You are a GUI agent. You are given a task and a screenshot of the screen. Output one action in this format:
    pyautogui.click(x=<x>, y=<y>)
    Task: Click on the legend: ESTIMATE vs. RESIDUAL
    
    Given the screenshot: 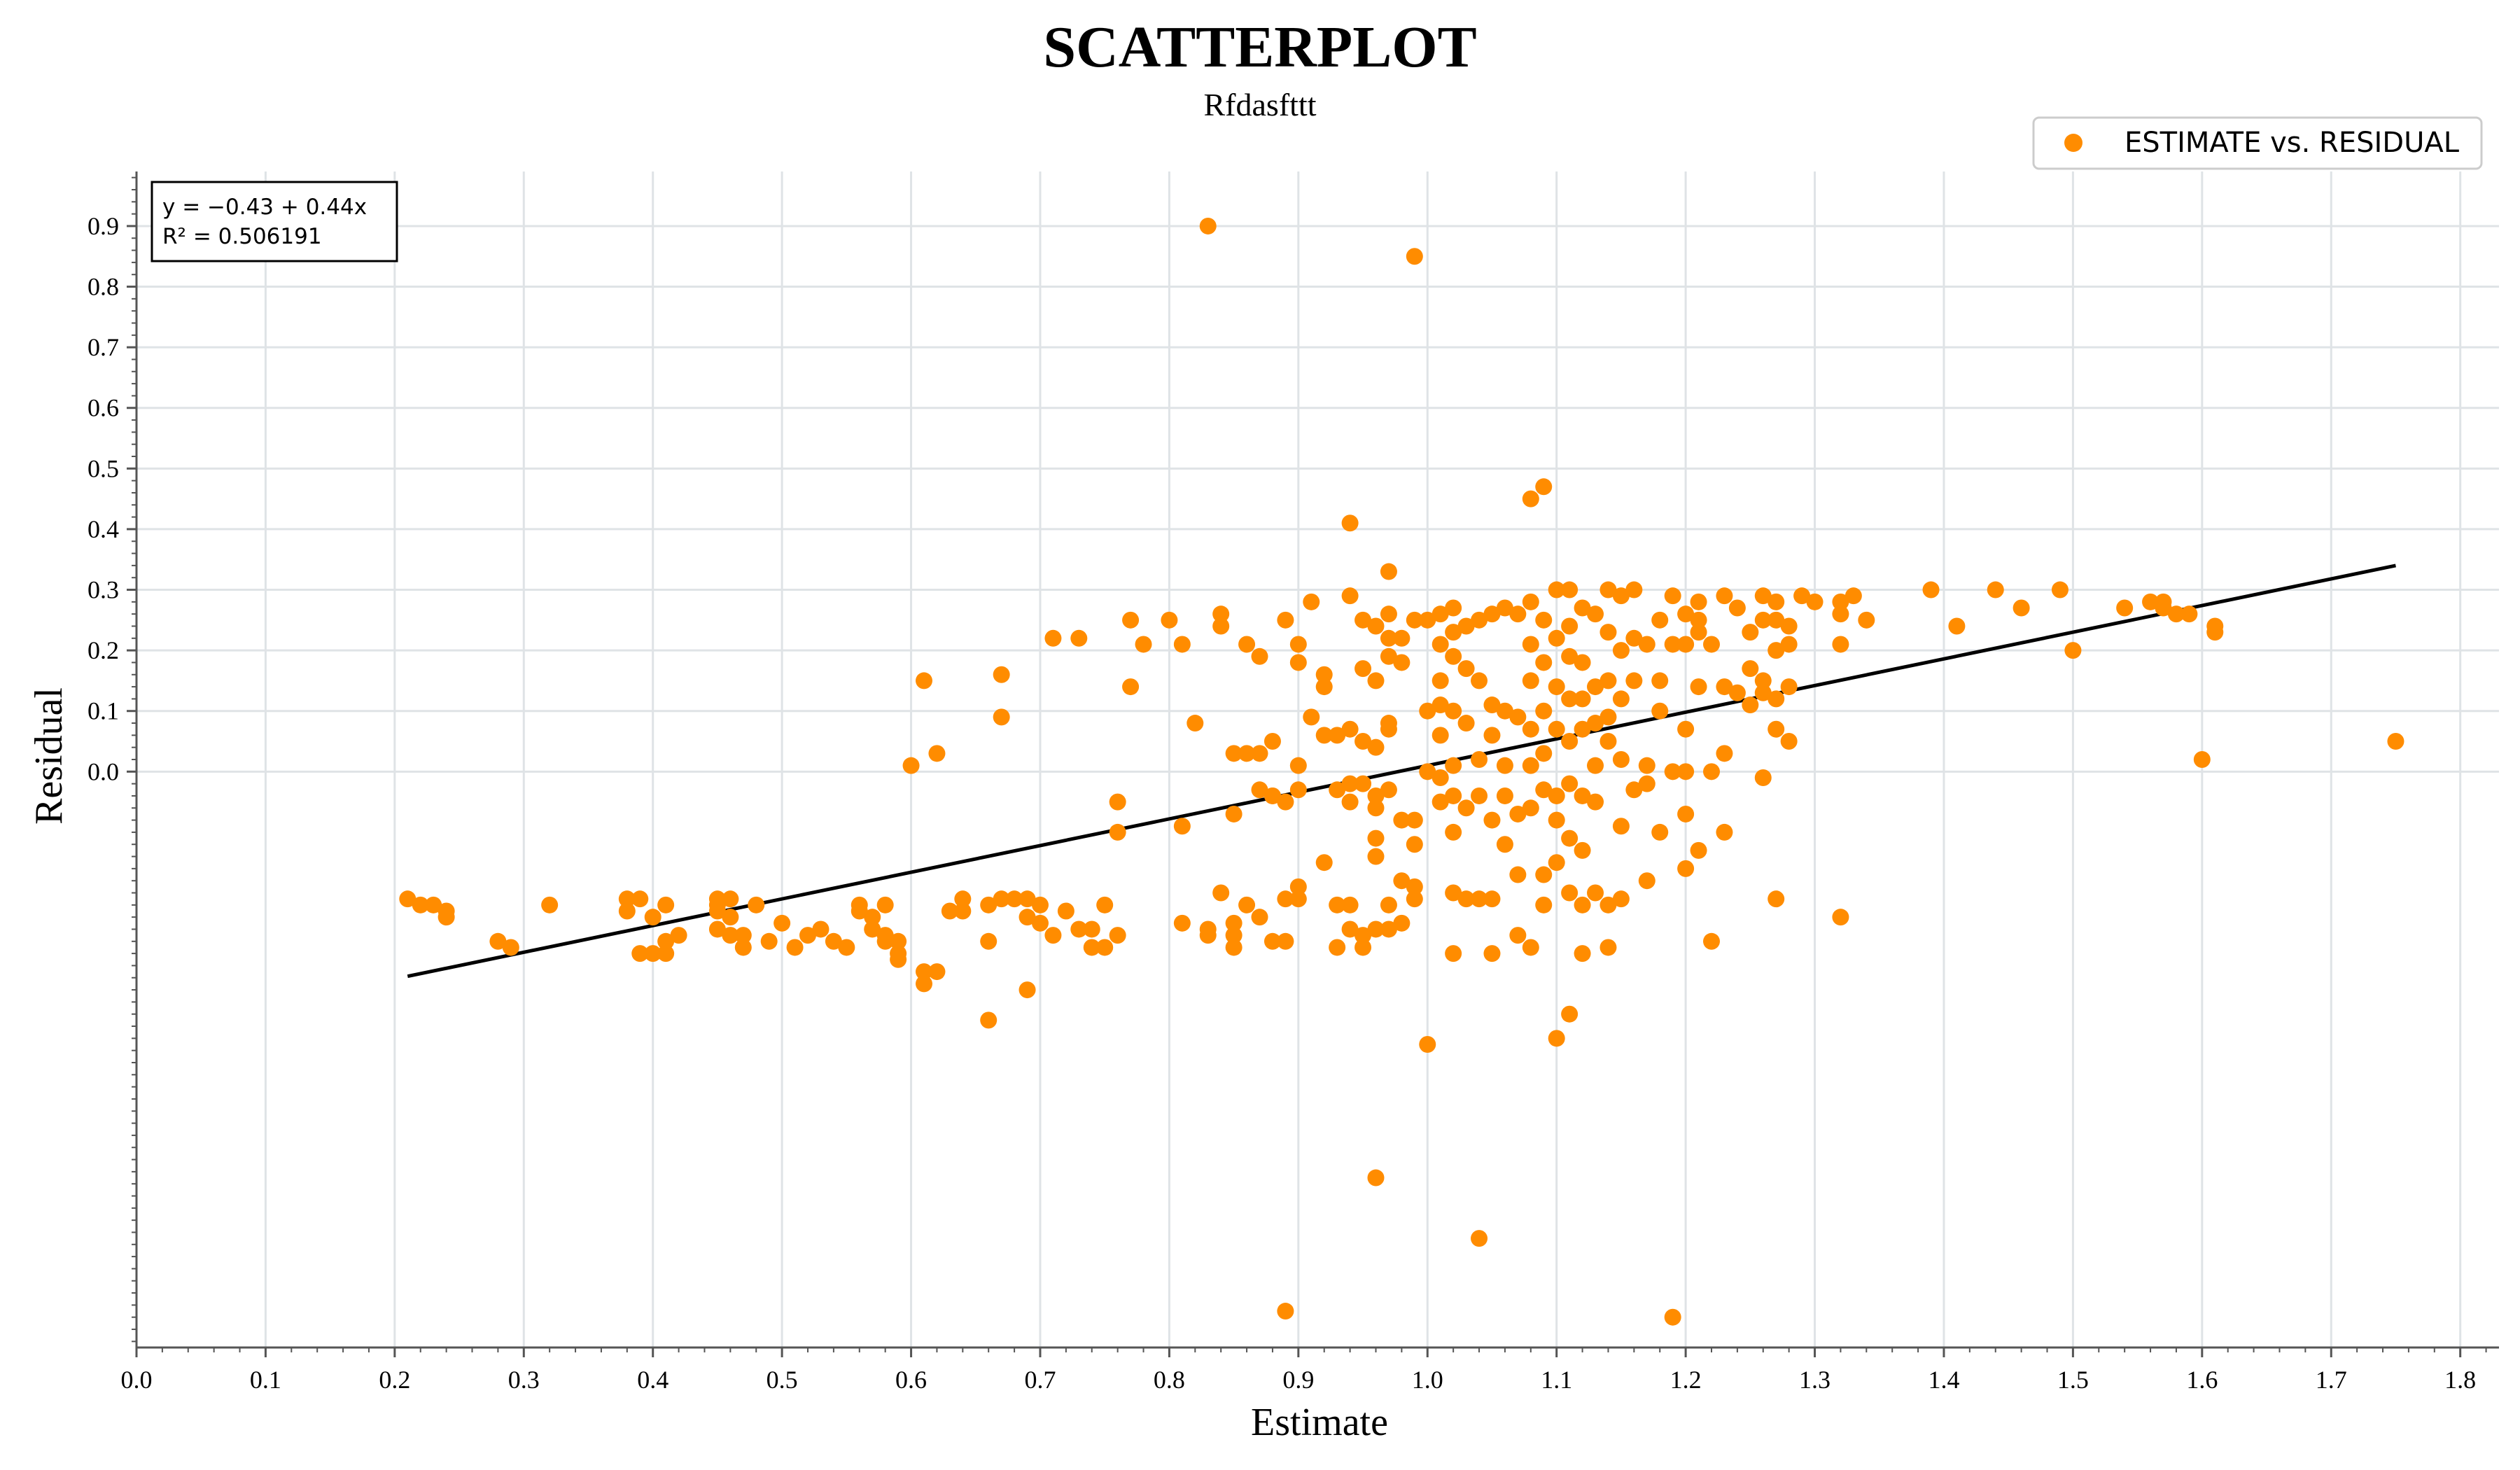 What is the action you would take?
    pyautogui.click(x=2257, y=143)
    